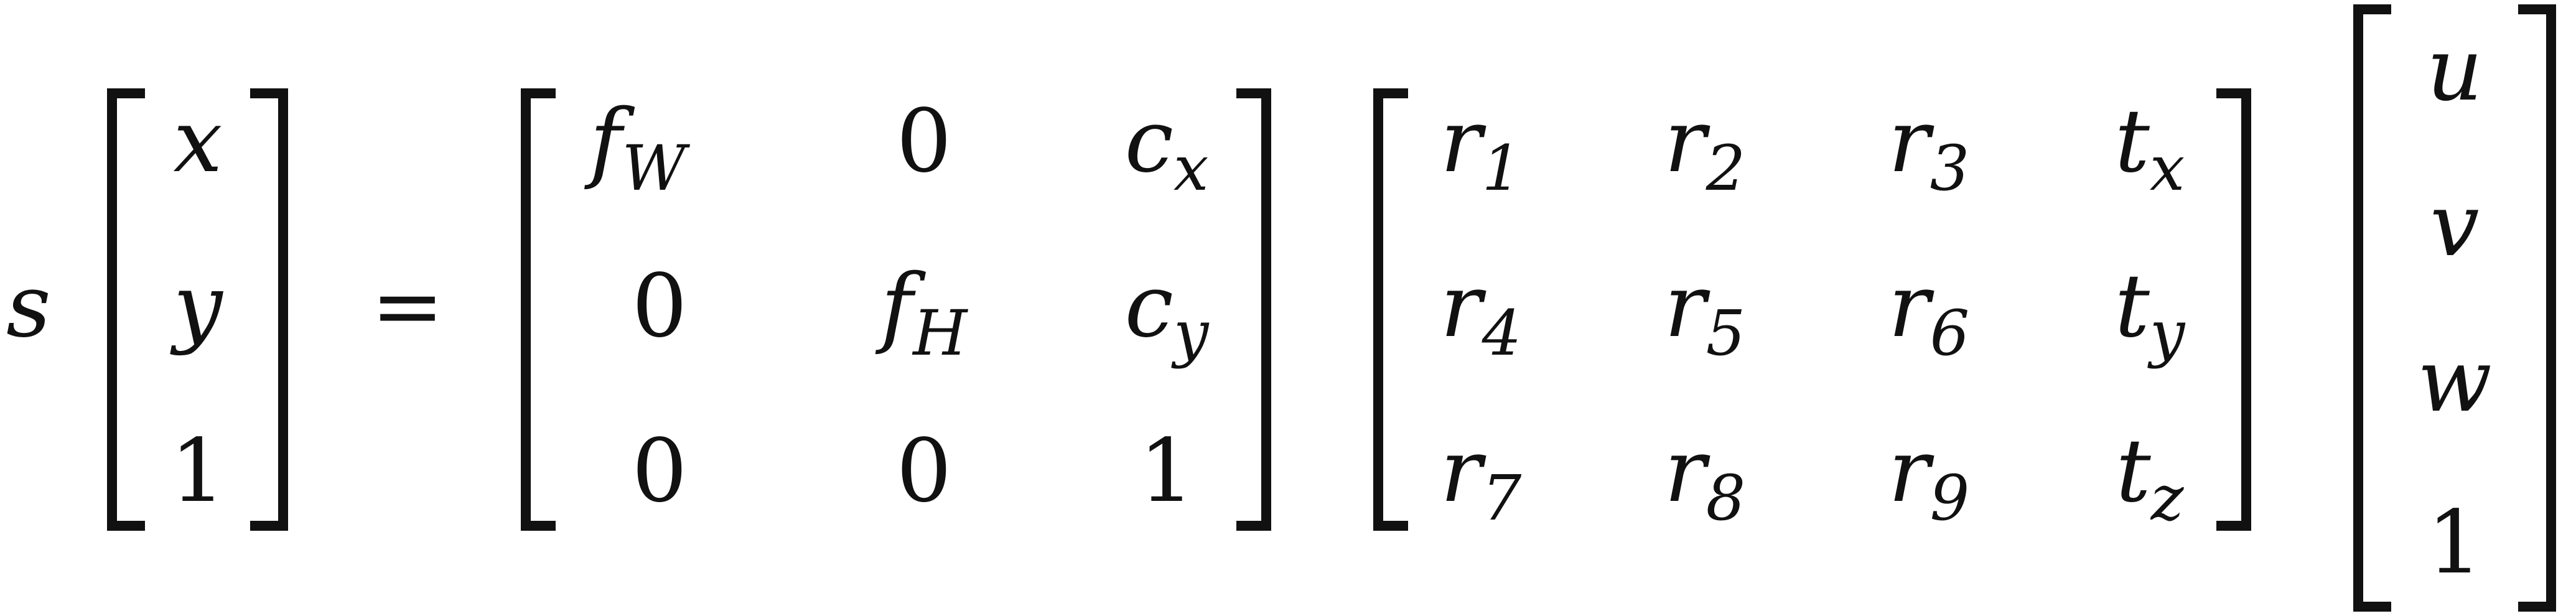 This screenshot has height=616, width=2576. What do you see at coordinates (1705, 313) in the screenshot?
I see `rt-r5: r5` at bounding box center [1705, 313].